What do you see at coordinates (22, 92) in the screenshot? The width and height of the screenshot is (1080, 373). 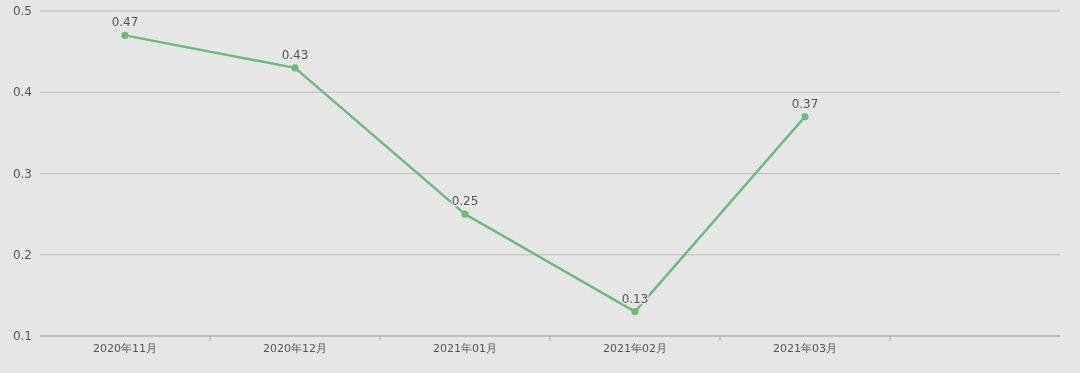 I see `y-tick-label: 0.4` at bounding box center [22, 92].